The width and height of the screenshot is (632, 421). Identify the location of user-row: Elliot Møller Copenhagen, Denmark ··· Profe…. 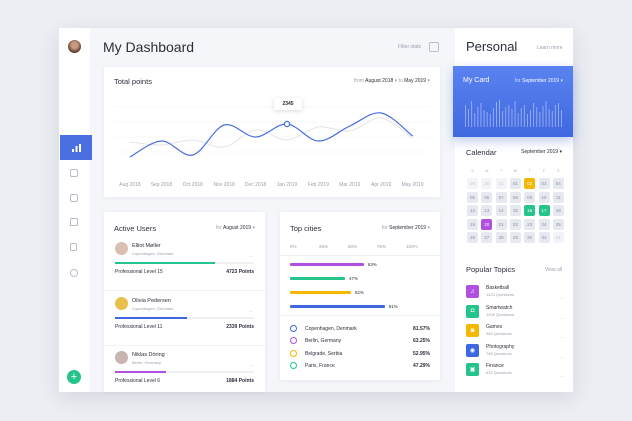
(184, 265).